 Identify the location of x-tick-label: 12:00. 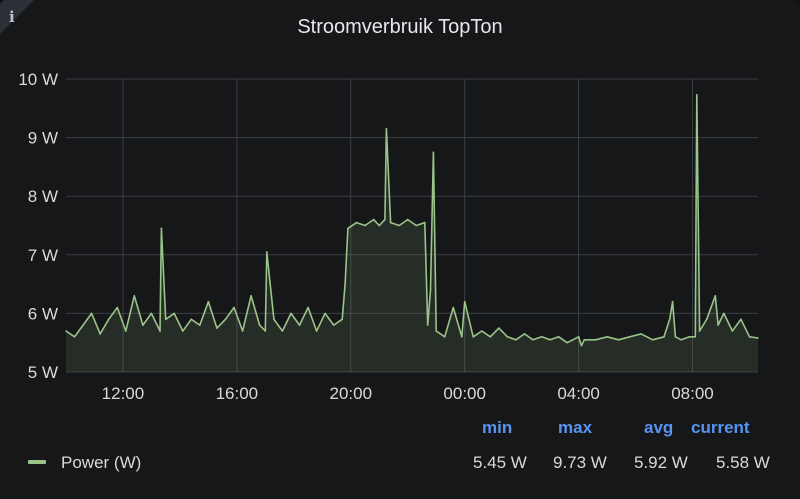
(123, 393).